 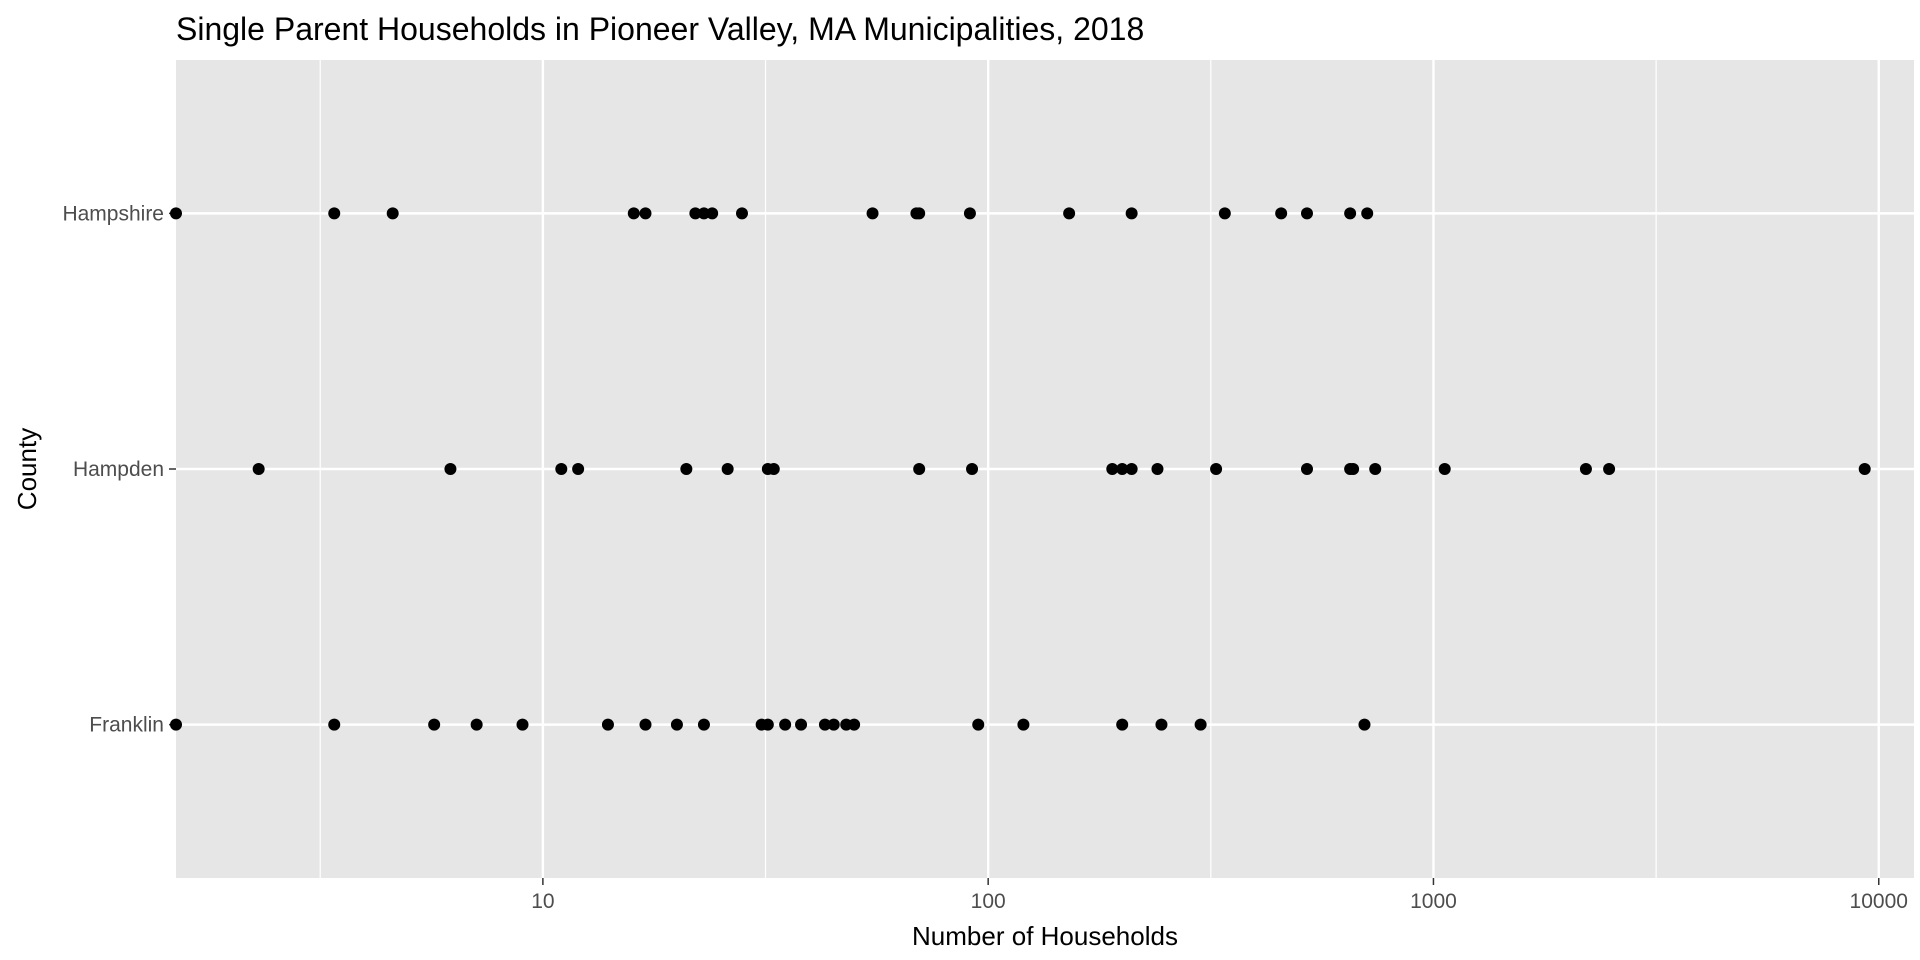 I want to click on y-tick-label: Hampden, so click(x=118, y=469).